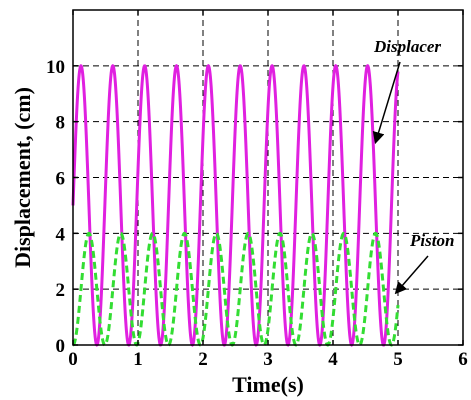 This screenshot has width=471, height=400. Describe the element at coordinates (431, 240) in the screenshot. I see `annotation-piston: Piston` at that location.